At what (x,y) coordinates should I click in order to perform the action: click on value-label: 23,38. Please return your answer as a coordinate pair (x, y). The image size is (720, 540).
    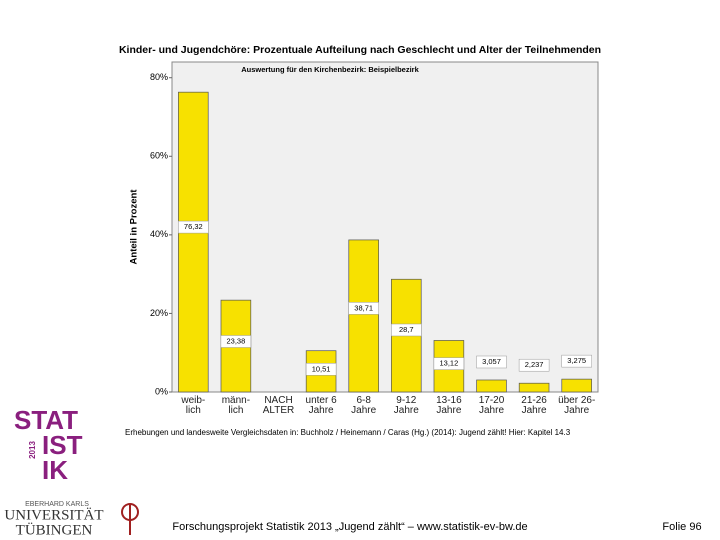
    Looking at the image, I should click on (236, 340).